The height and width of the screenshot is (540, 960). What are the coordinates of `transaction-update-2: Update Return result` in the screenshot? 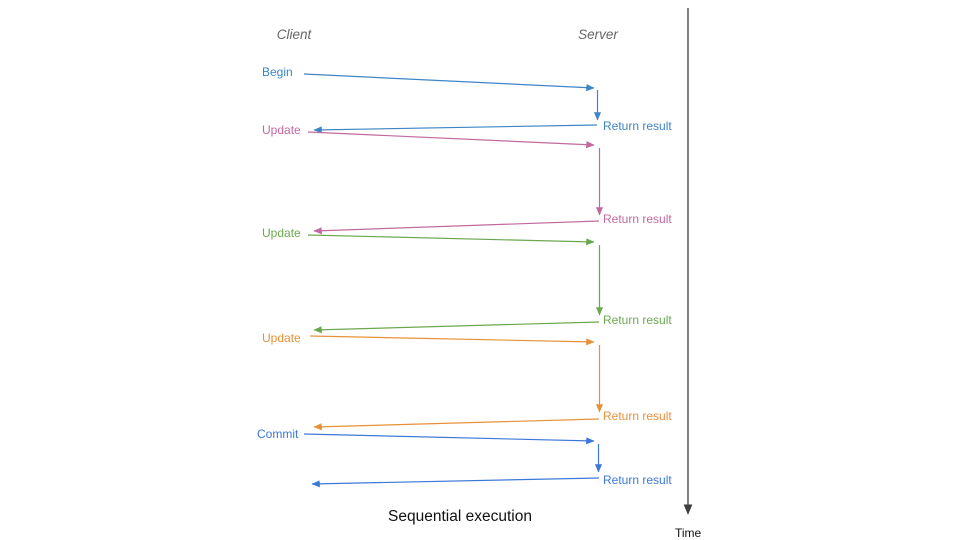 It's located at (467, 280).